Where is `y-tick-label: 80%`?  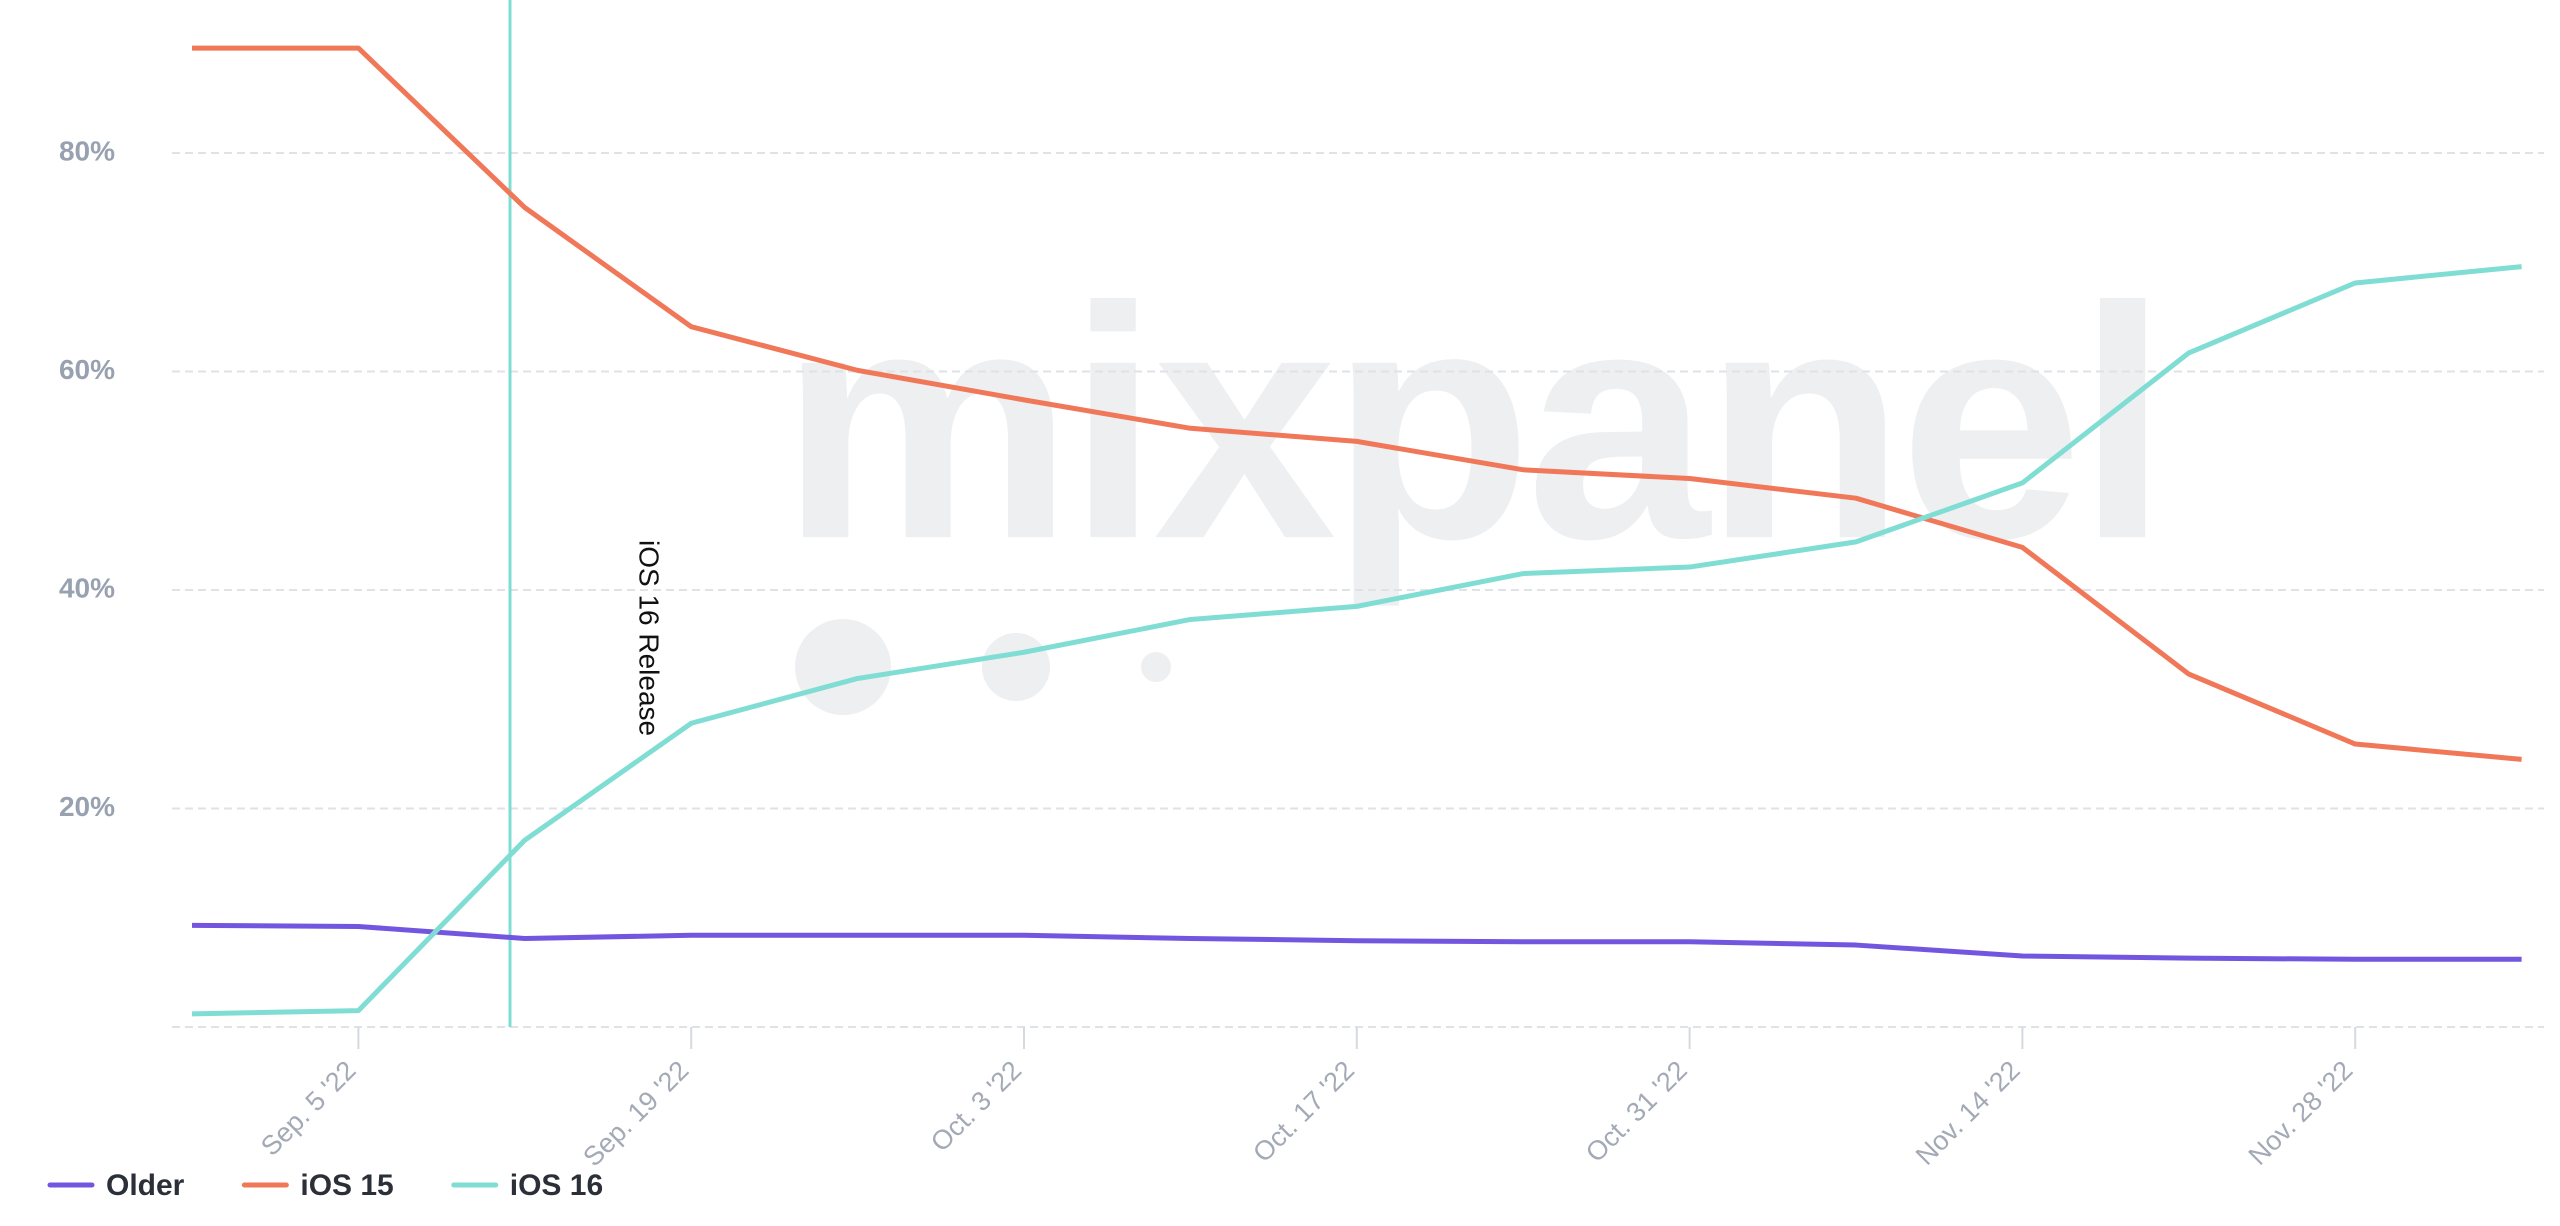
y-tick-label: 80% is located at coordinates (87, 150).